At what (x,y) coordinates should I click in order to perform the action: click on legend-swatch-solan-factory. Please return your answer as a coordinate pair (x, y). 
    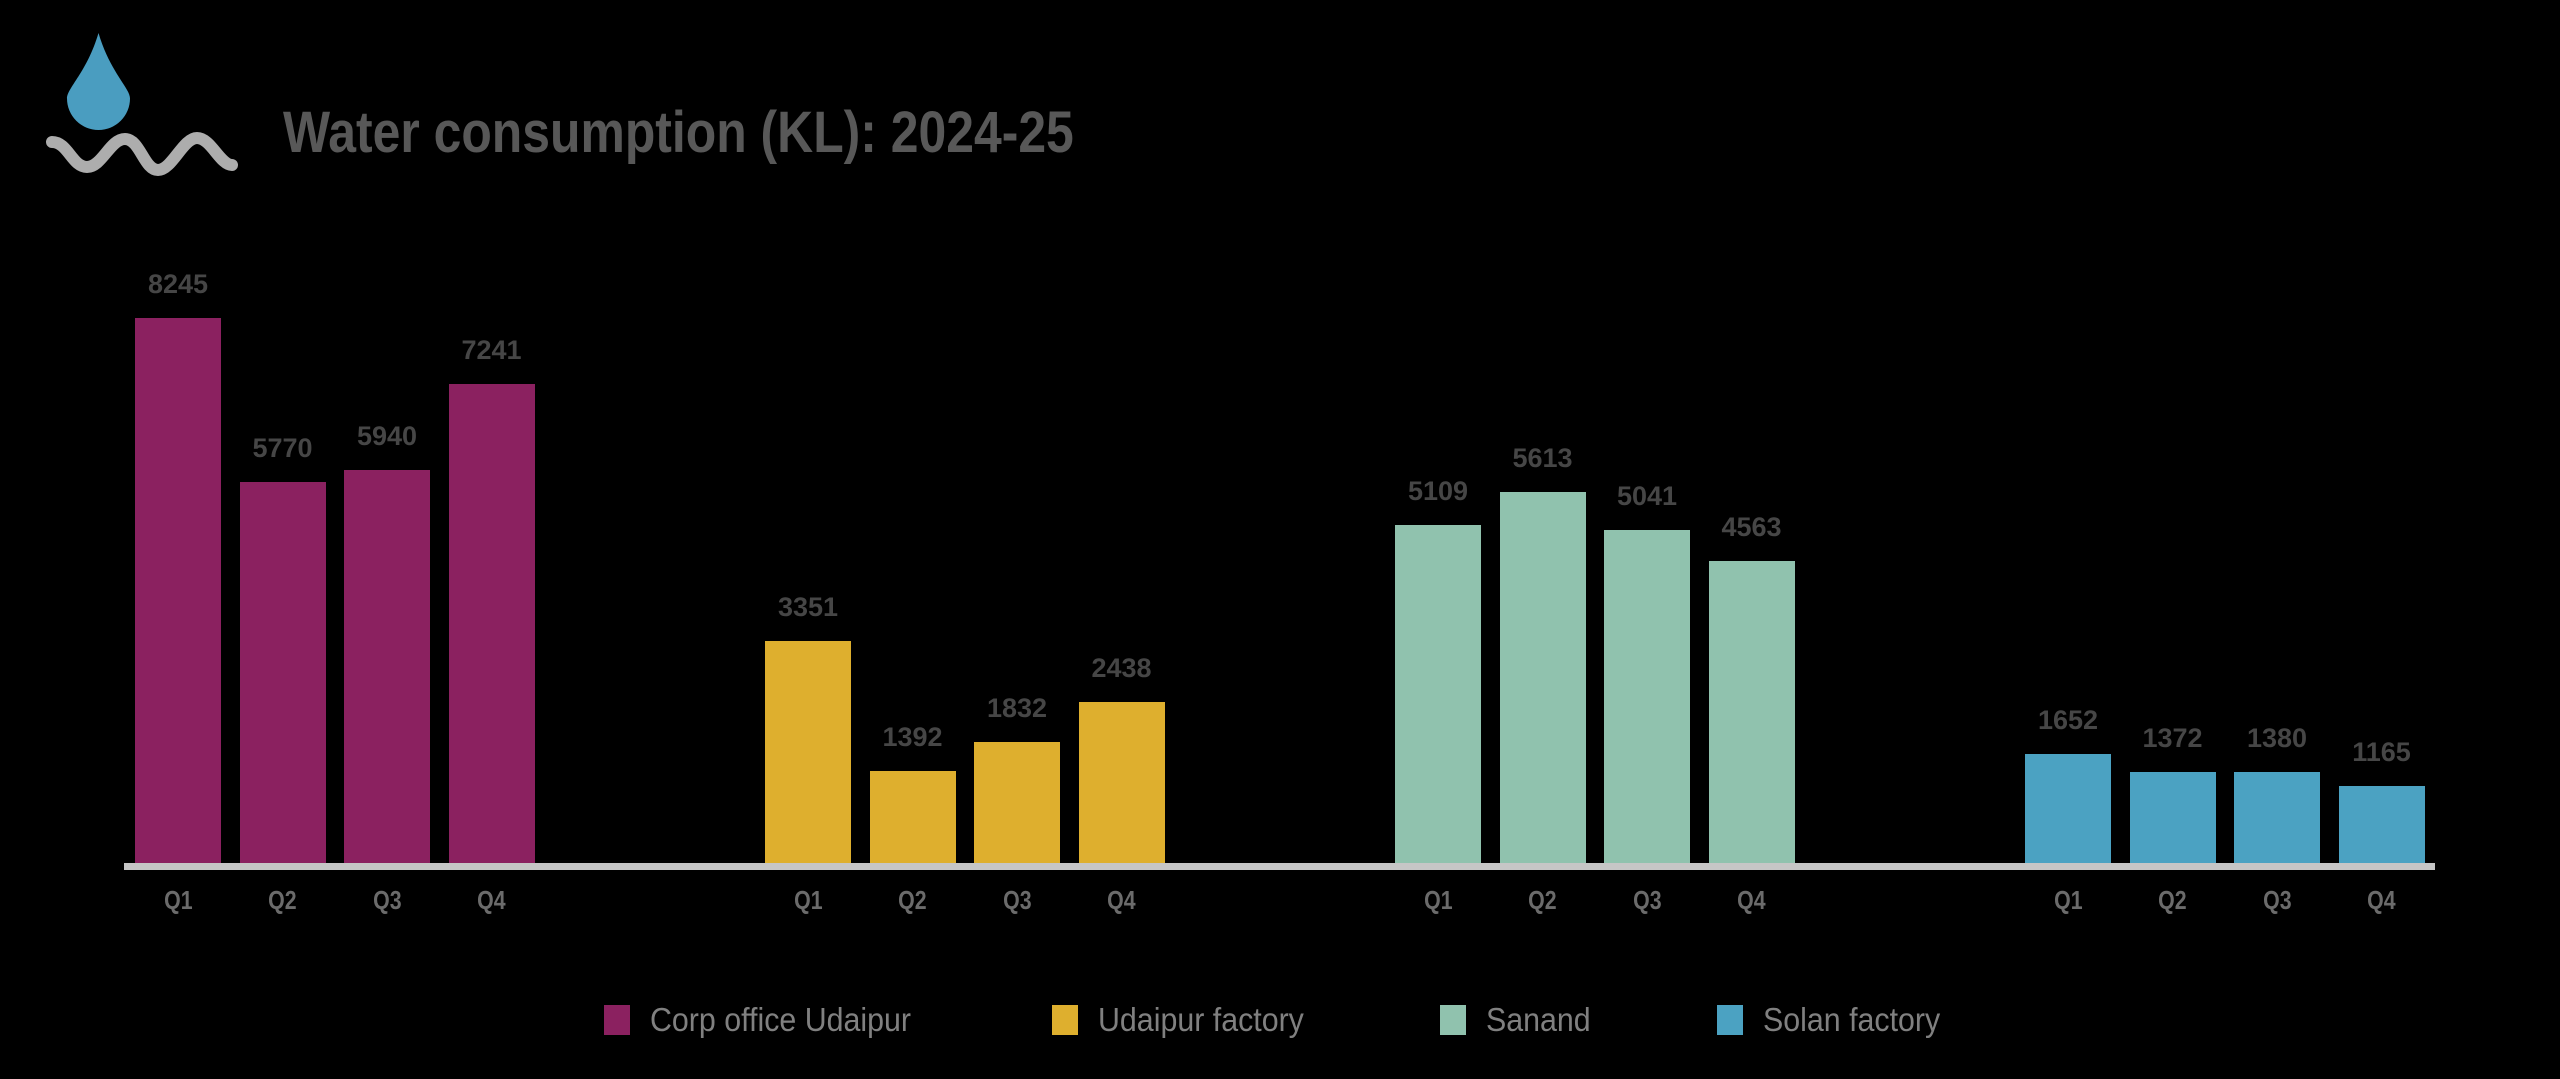
    Looking at the image, I should click on (1730, 1020).